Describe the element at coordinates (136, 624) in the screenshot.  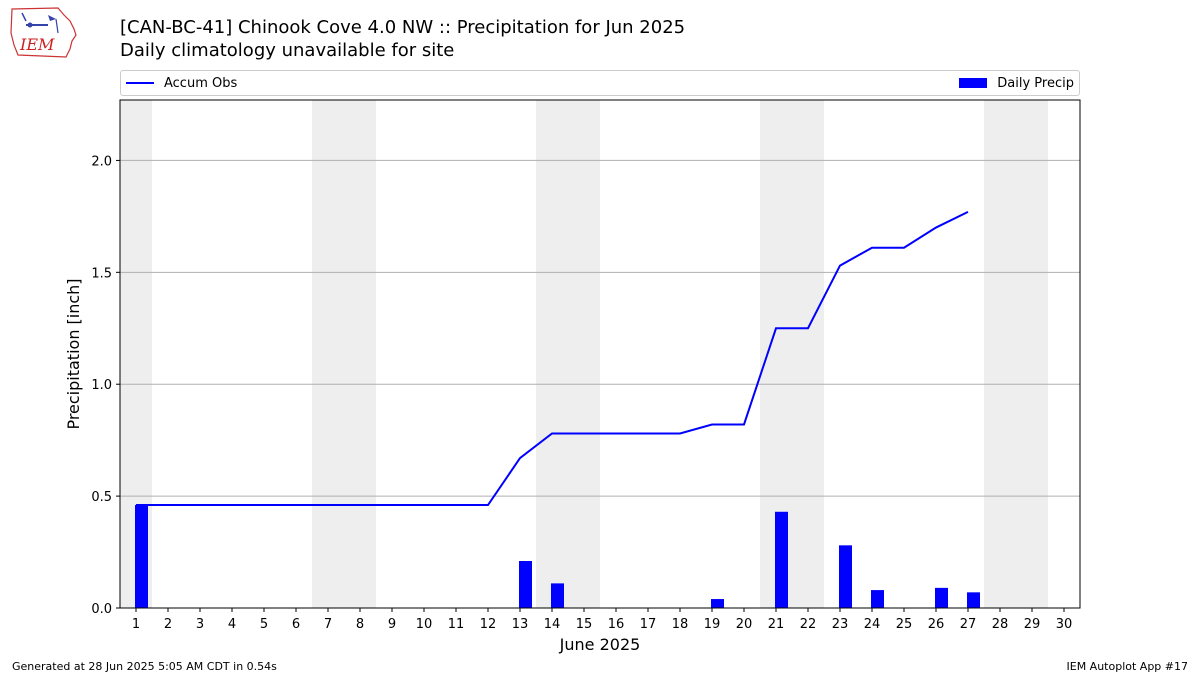
I see `x-tick-label: 1` at that location.